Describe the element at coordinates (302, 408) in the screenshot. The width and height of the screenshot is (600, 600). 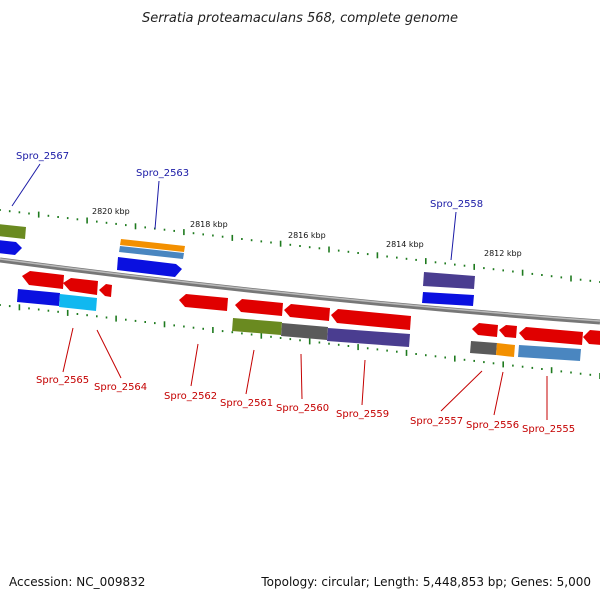
I see `gene-label: Spro_2560` at that location.